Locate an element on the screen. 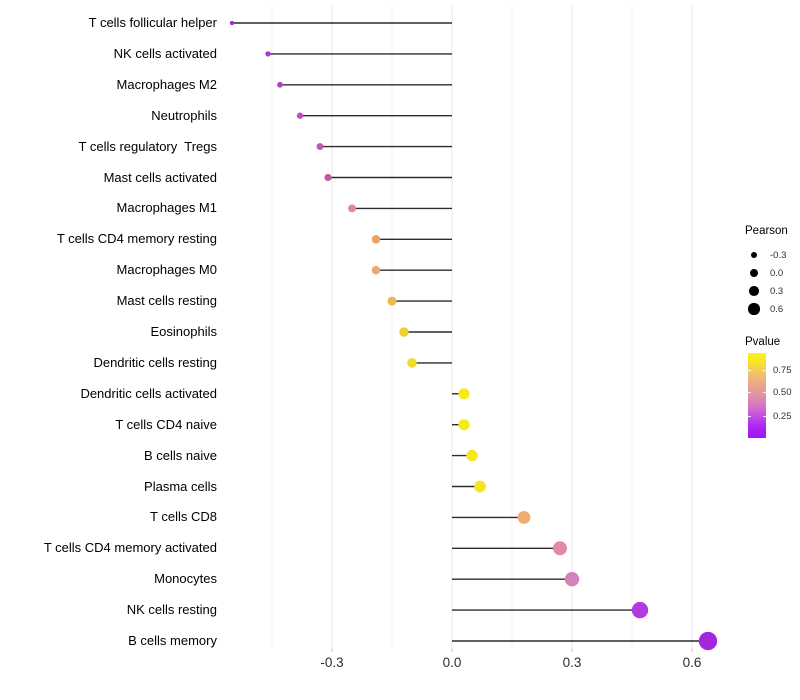 This screenshot has width=800, height=700. pearson-legend-label: -0.3 is located at coordinates (778, 255).